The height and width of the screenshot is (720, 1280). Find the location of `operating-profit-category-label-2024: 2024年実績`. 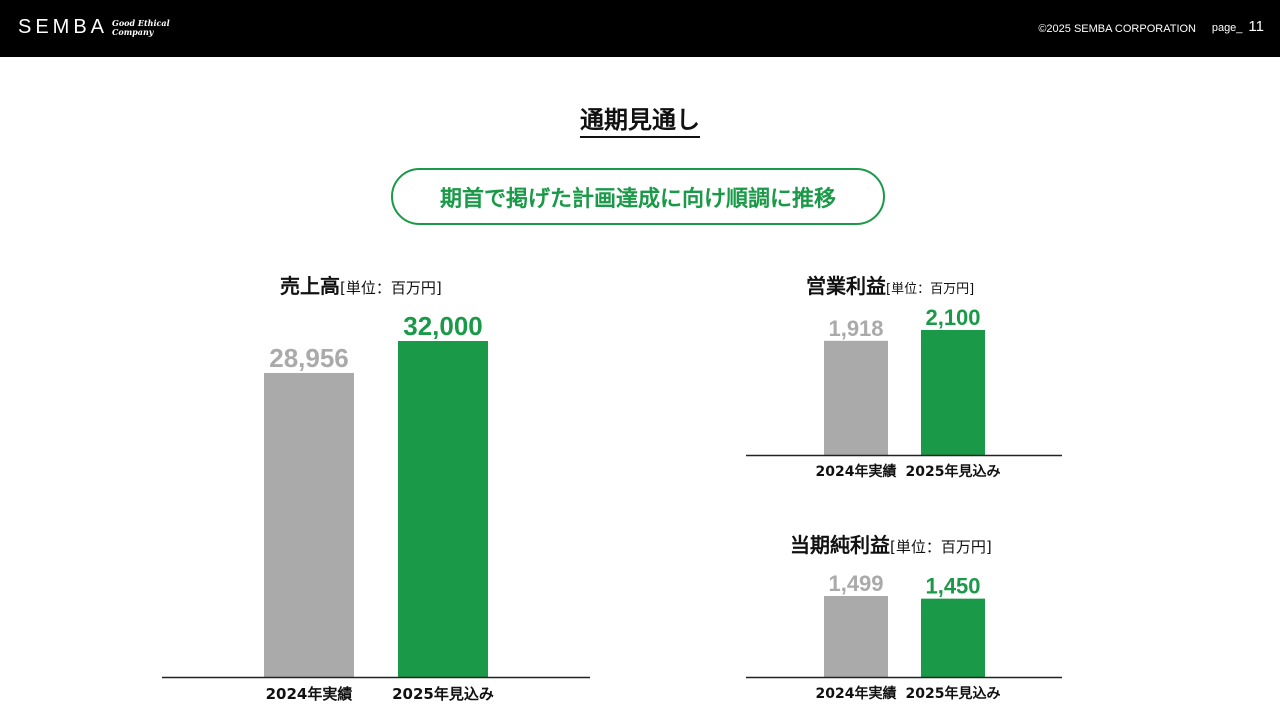

operating-profit-category-label-2024: 2024年実績 is located at coordinates (856, 471).